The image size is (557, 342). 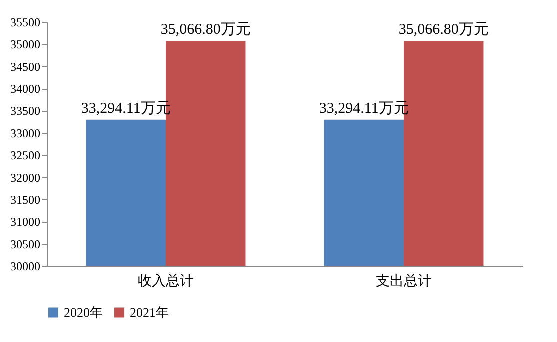 What do you see at coordinates (25, 111) in the screenshot?
I see `y-tick-label: 33500` at bounding box center [25, 111].